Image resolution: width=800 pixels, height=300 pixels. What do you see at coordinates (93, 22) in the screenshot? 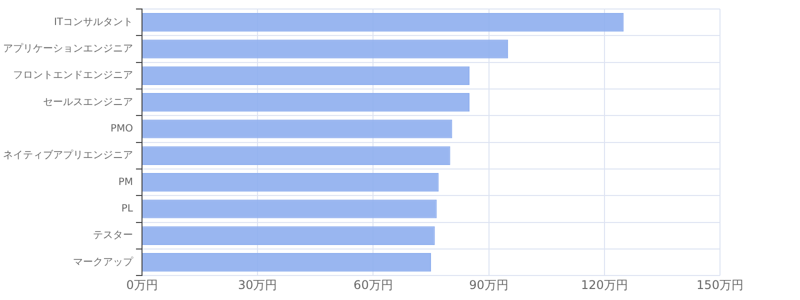
I see `y-tick-label: ITコンサルタント` at bounding box center [93, 22].